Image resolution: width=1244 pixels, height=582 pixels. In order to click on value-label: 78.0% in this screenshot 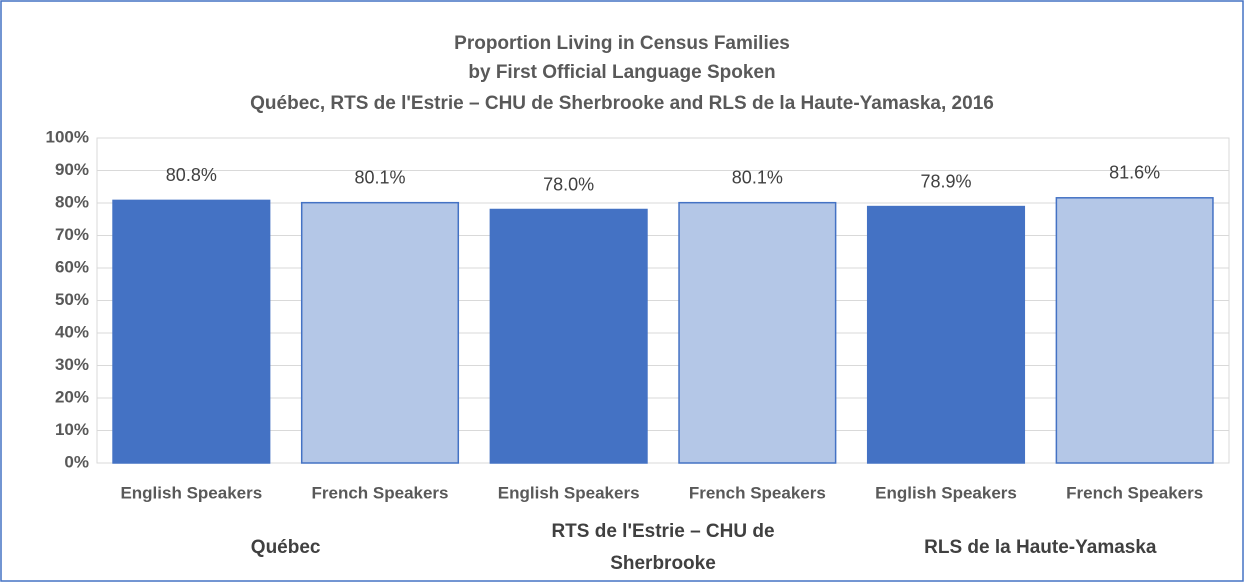, I will do `click(568, 184)`.